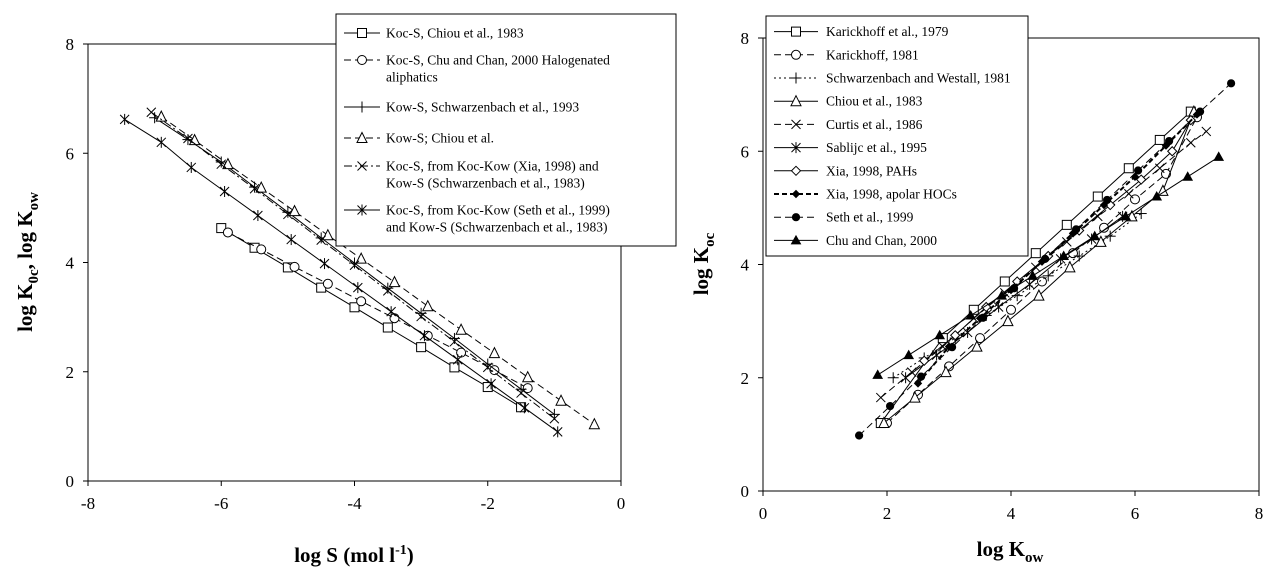  I want to click on y-tick-label: 2, so click(70, 372).